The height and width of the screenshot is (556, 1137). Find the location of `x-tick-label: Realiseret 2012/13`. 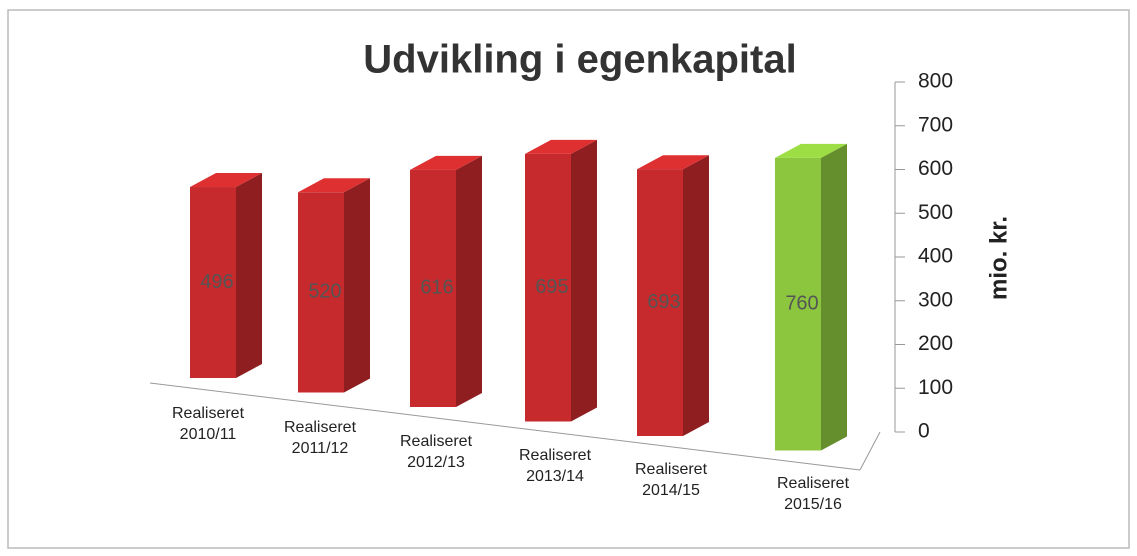

x-tick-label: Realiseret 2012/13 is located at coordinates (436, 452).